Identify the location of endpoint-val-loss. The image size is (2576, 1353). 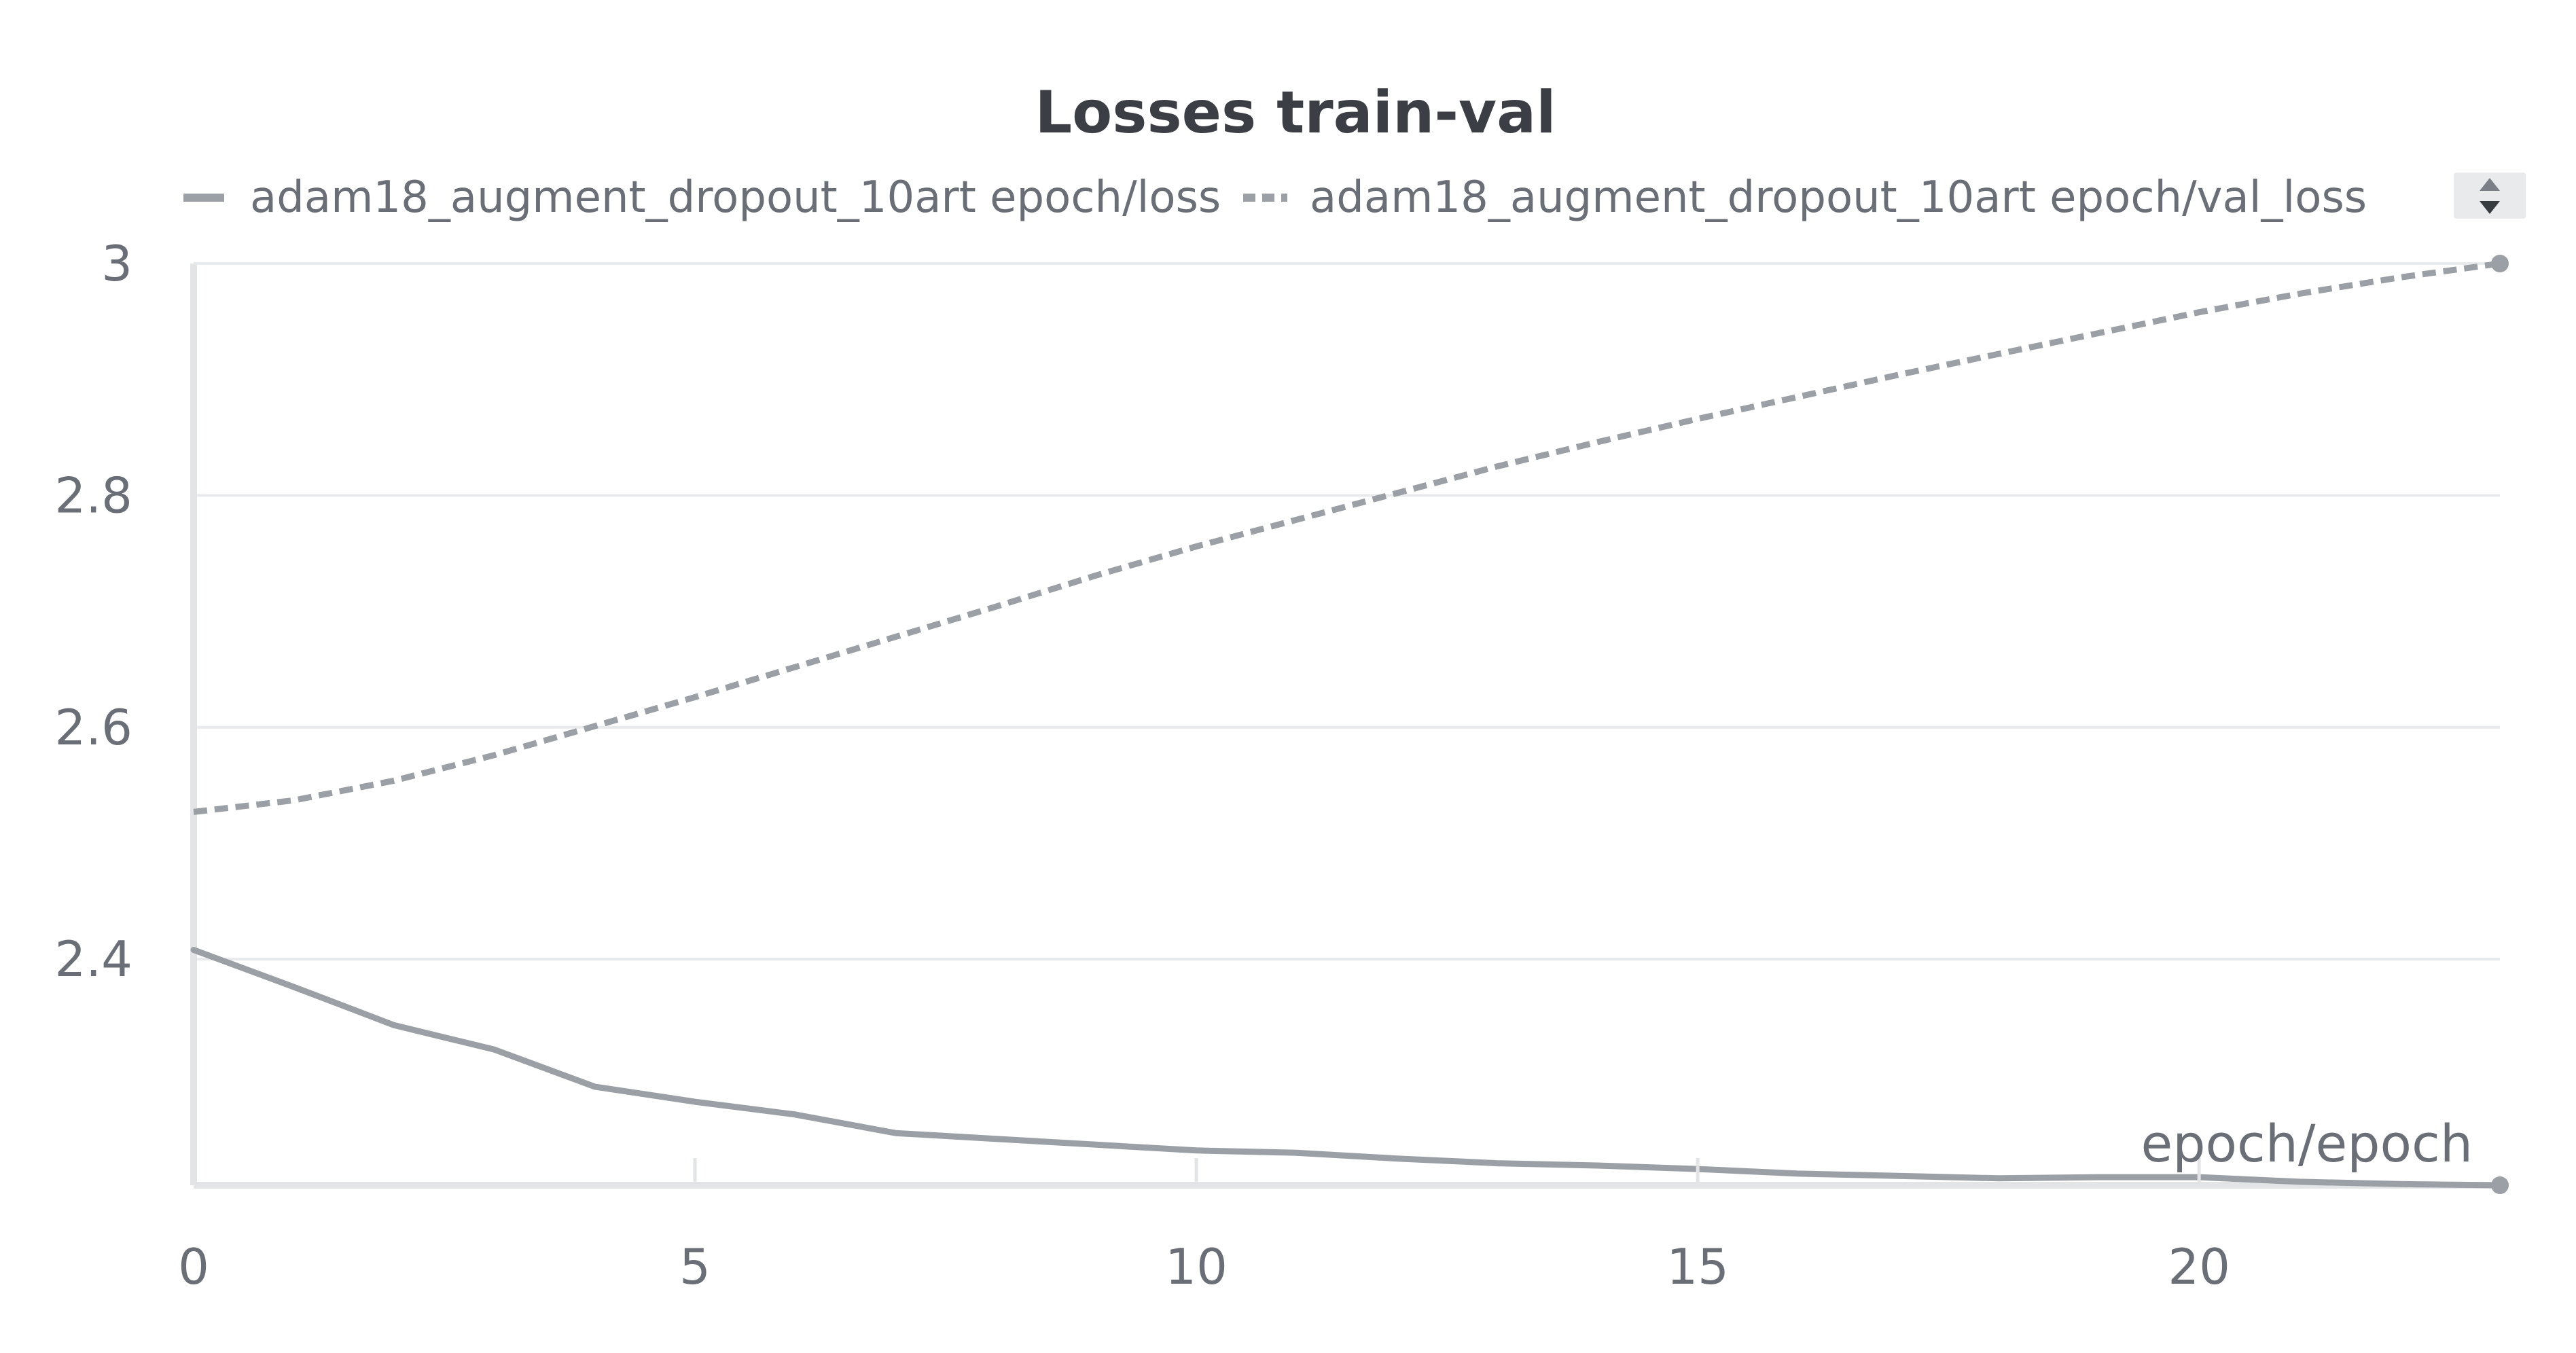
(2500, 263).